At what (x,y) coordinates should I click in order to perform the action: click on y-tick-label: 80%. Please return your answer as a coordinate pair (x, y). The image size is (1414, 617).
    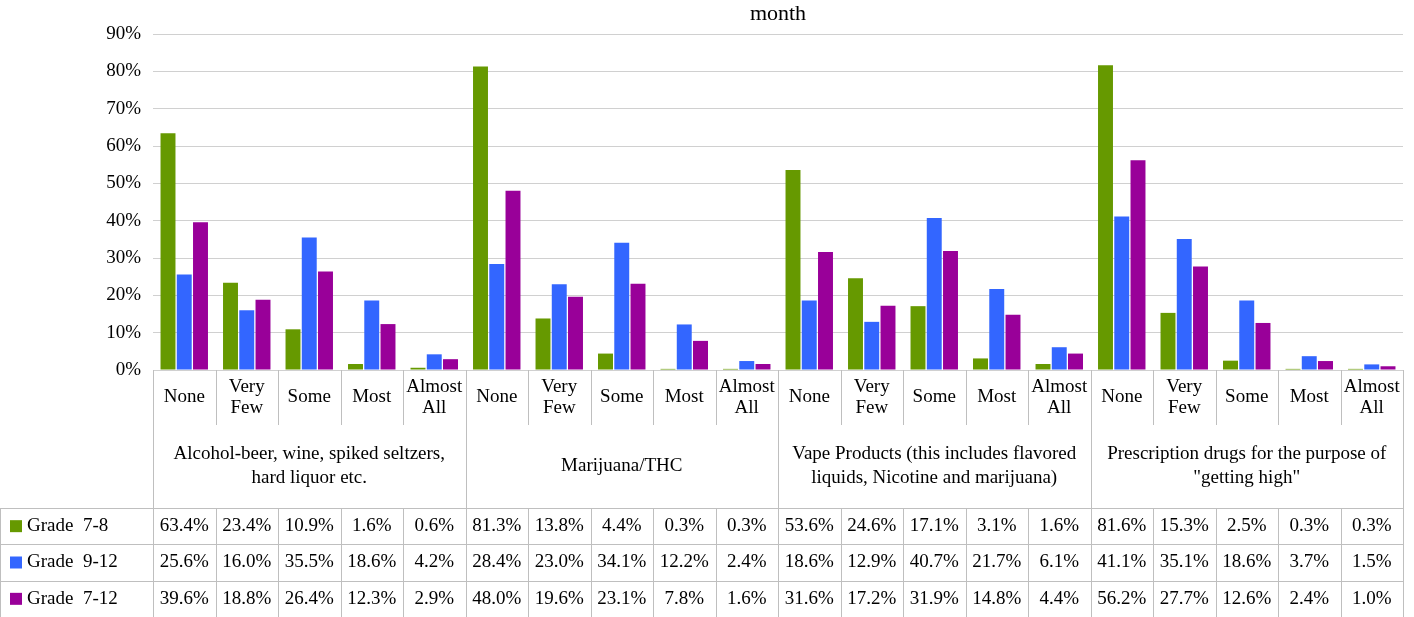
    Looking at the image, I should click on (124, 70).